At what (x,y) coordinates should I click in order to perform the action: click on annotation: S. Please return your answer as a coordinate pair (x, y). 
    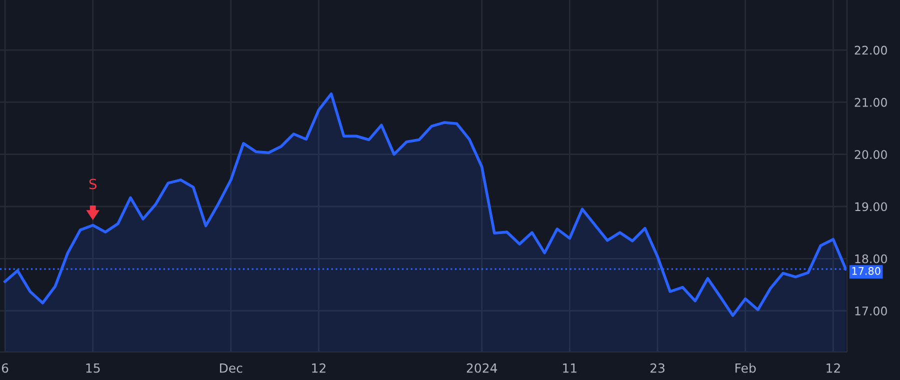
    Looking at the image, I should click on (92, 184).